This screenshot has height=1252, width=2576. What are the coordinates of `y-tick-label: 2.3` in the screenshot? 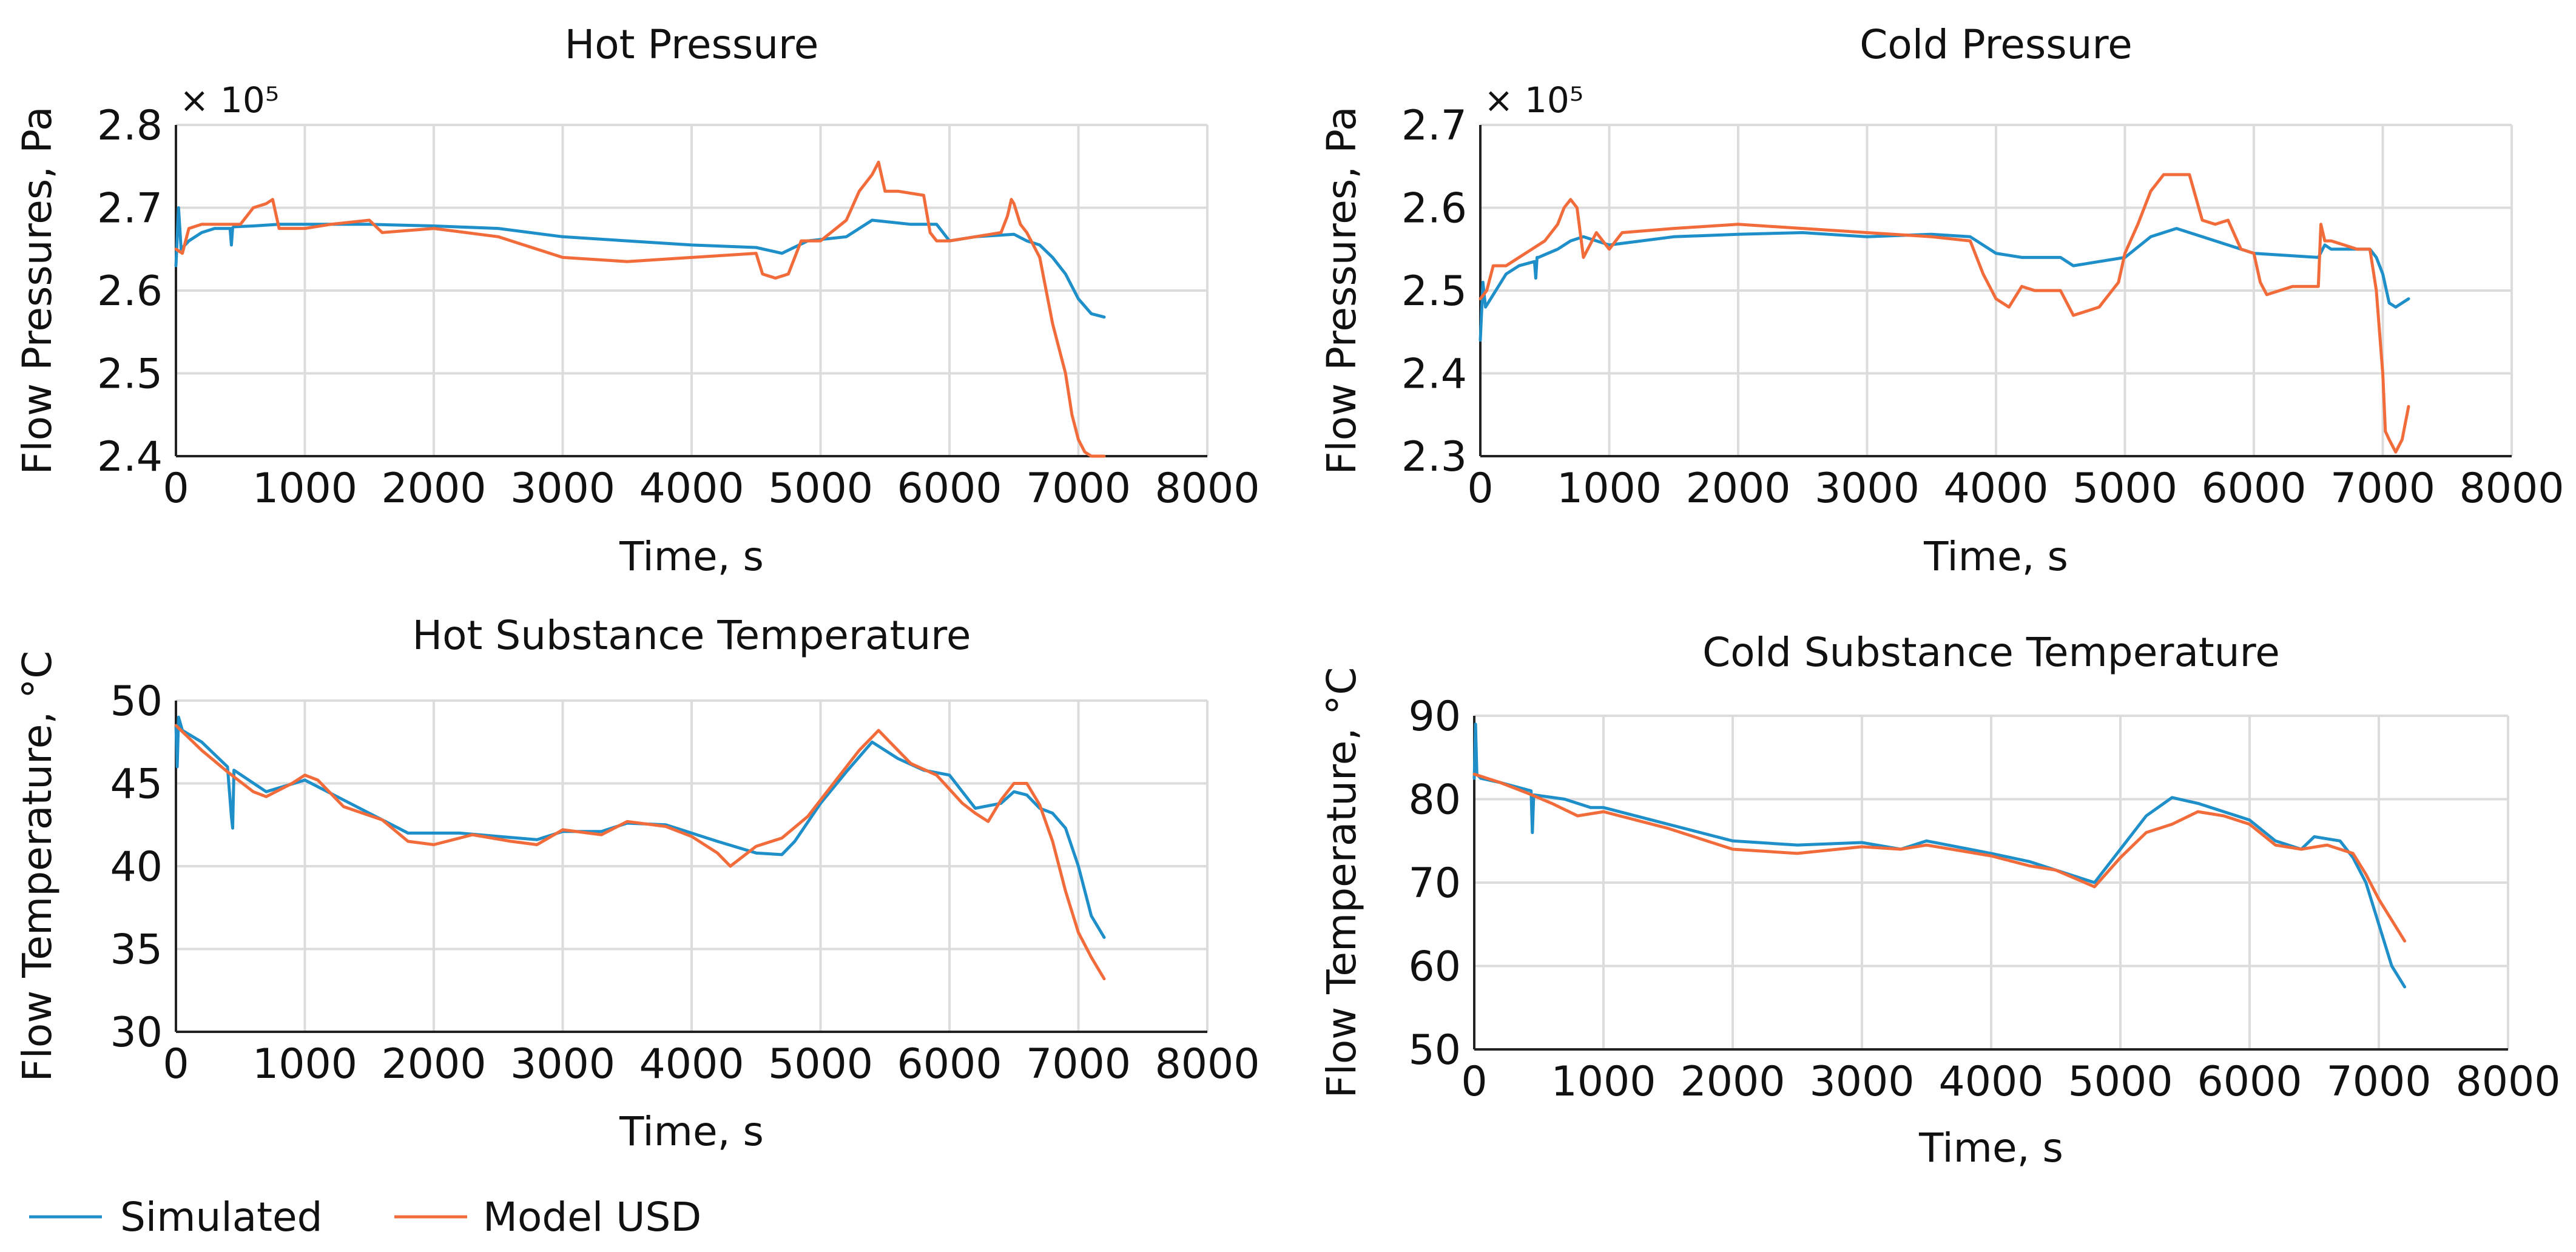 It's located at (1434, 457).